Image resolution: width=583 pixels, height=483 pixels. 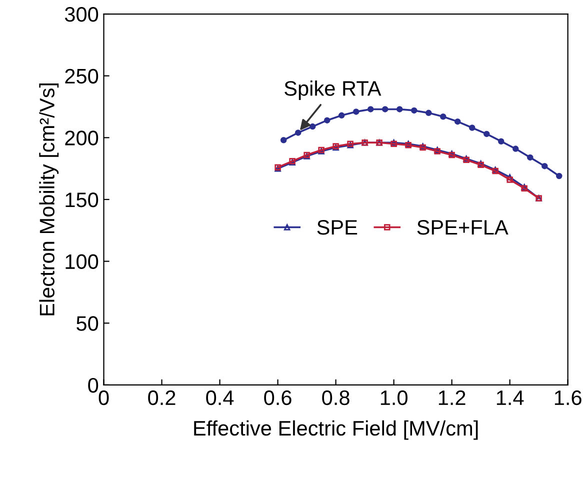 I want to click on x-tick-label: 0.2, so click(x=162, y=398).